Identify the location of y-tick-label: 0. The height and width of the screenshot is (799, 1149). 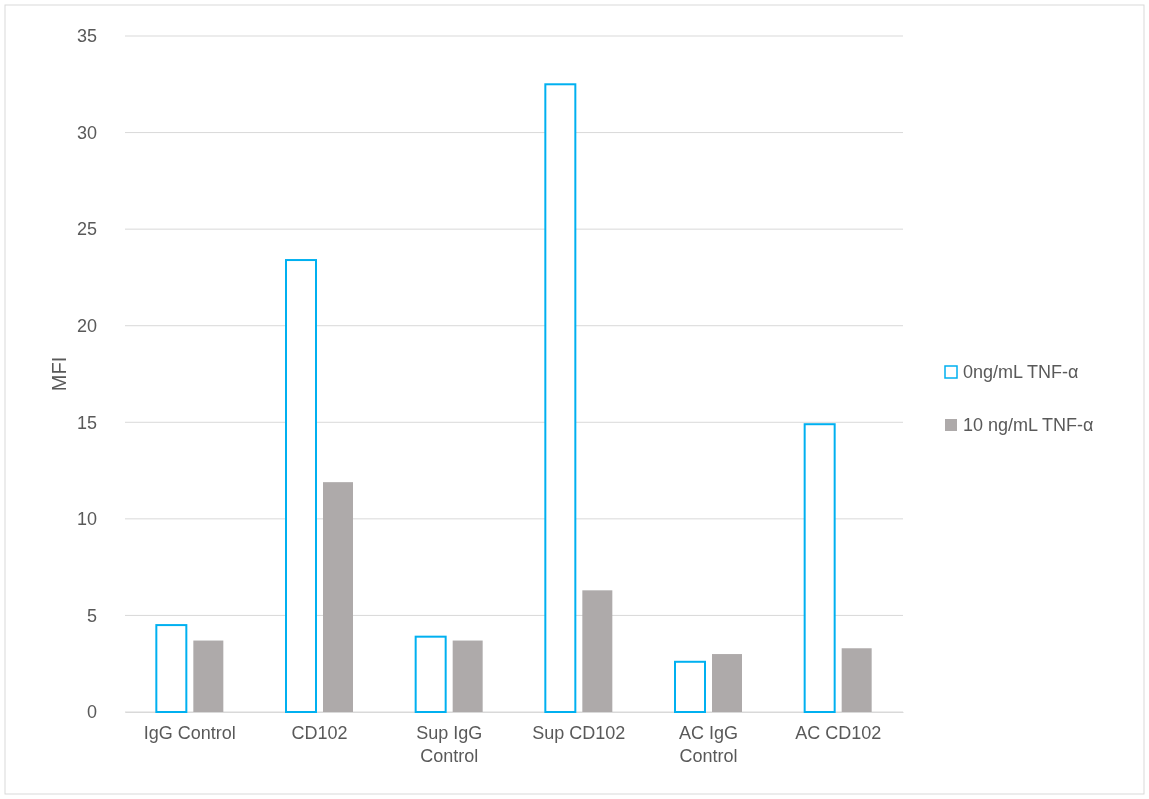
(91, 712).